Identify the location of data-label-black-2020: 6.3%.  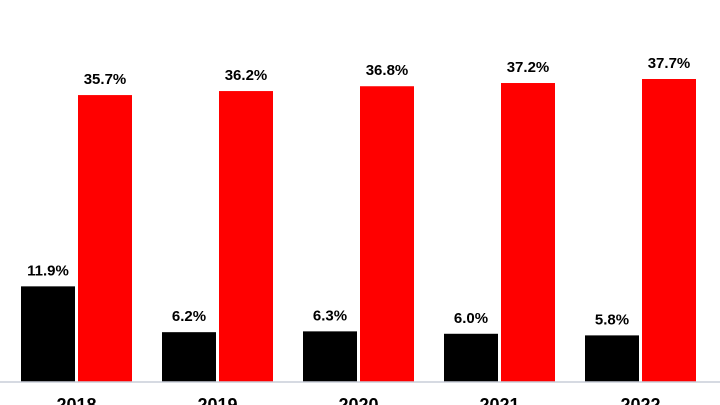
(330, 315).